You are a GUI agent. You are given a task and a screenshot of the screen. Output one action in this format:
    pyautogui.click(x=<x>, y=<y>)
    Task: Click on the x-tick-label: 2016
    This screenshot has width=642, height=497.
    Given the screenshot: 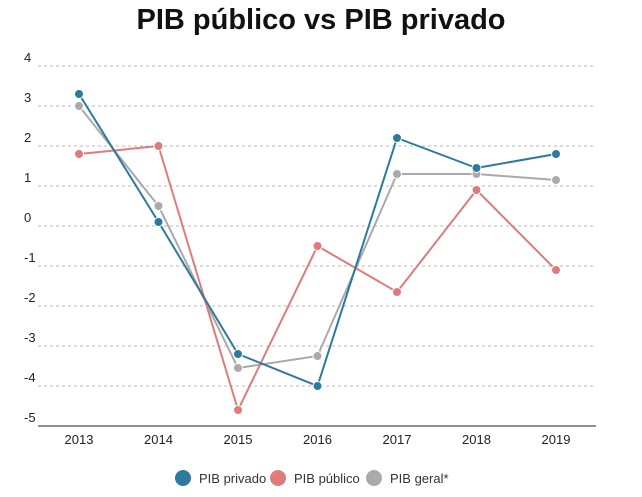 What is the action you would take?
    pyautogui.click(x=317, y=439)
    